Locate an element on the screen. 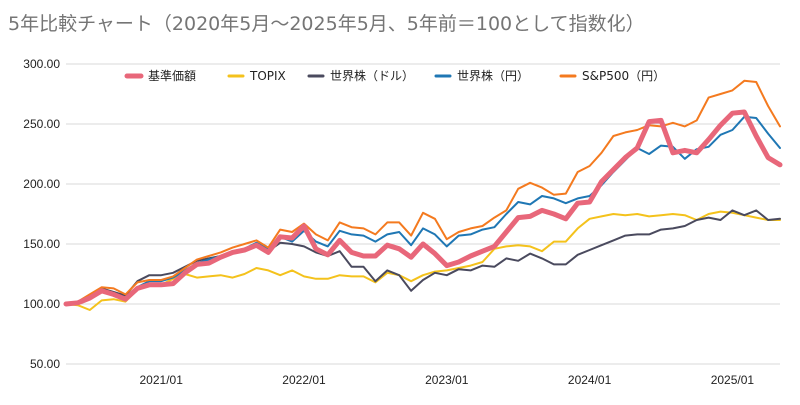 This screenshot has width=800, height=405. x-tick-label: 2025/01 is located at coordinates (733, 380).